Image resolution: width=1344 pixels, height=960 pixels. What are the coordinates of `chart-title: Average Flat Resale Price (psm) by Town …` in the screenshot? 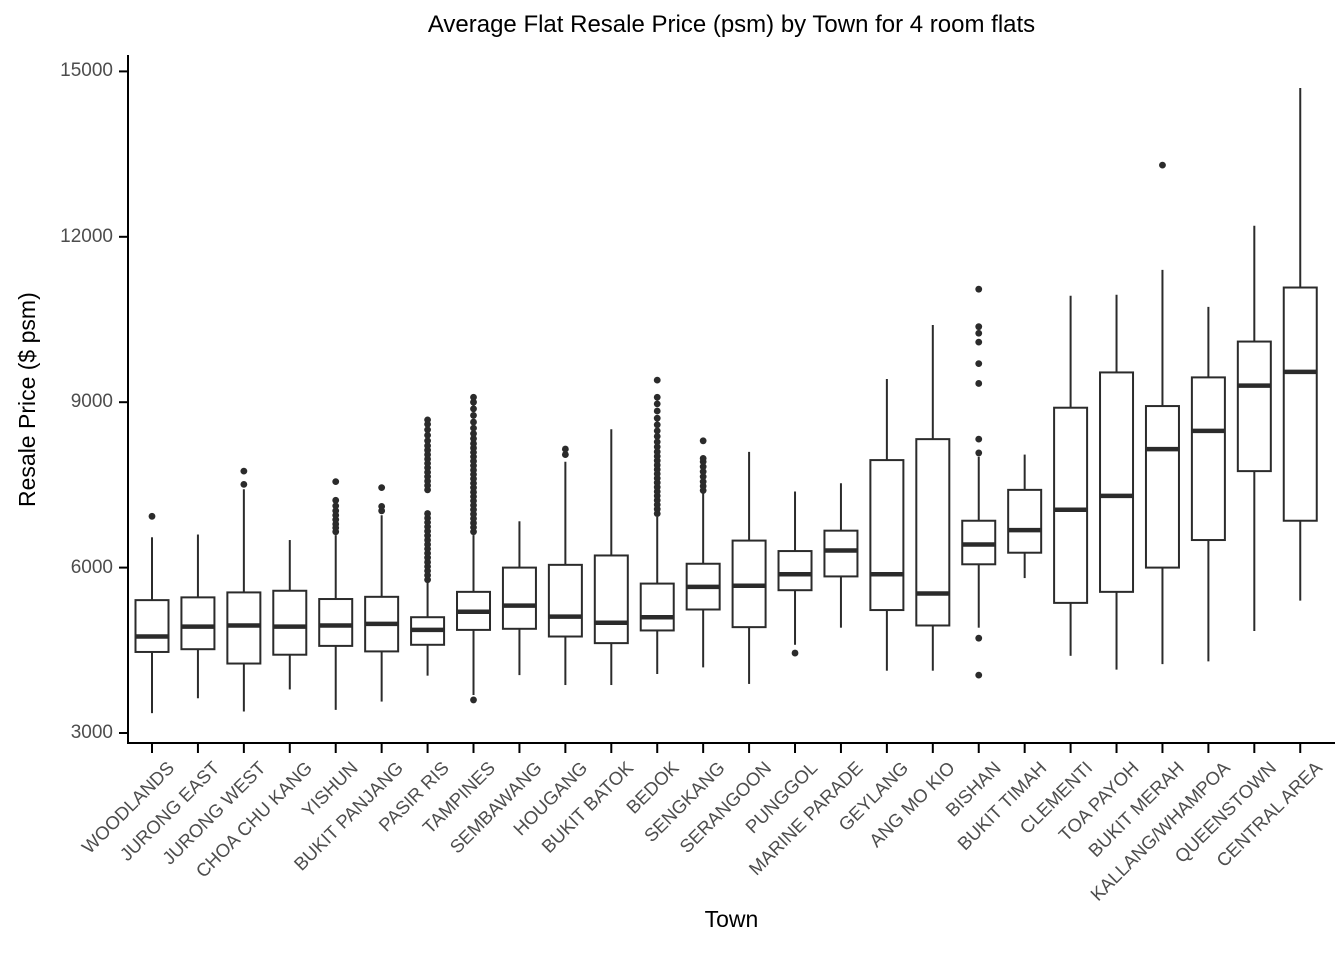 It's located at (731, 24).